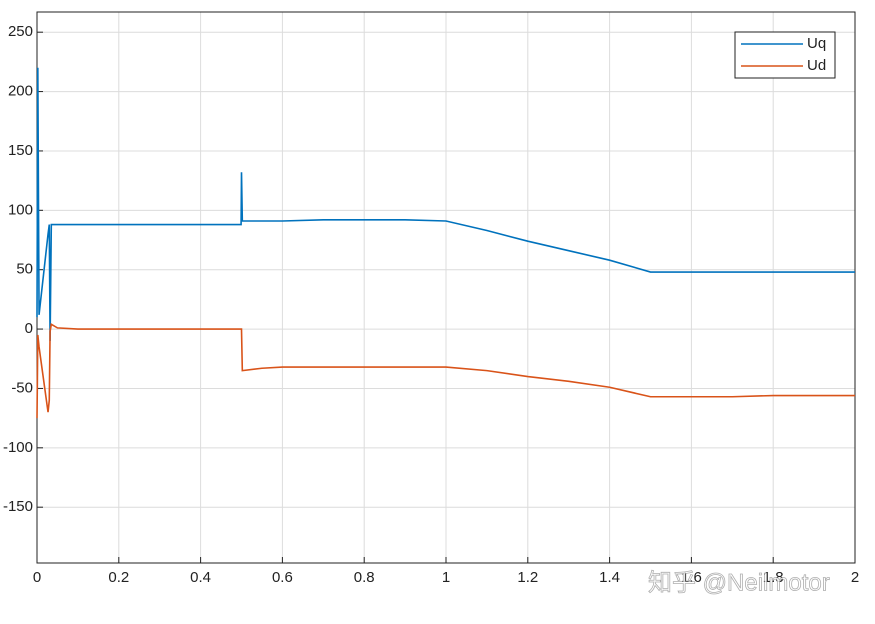  I want to click on y-tick-label: 50, so click(24, 269).